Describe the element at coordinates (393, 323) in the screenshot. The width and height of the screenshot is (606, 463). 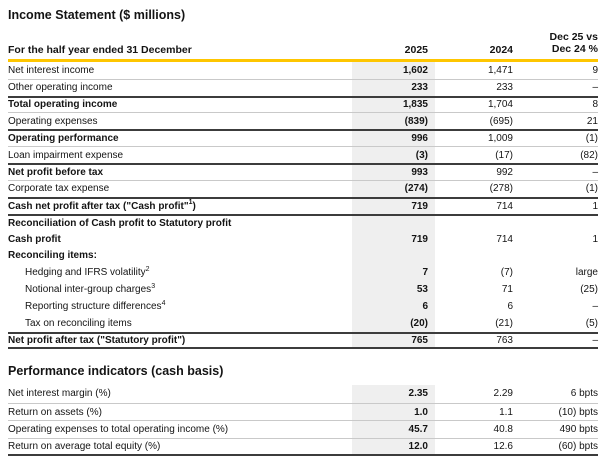
I see `cell-2025: (20)` at that location.